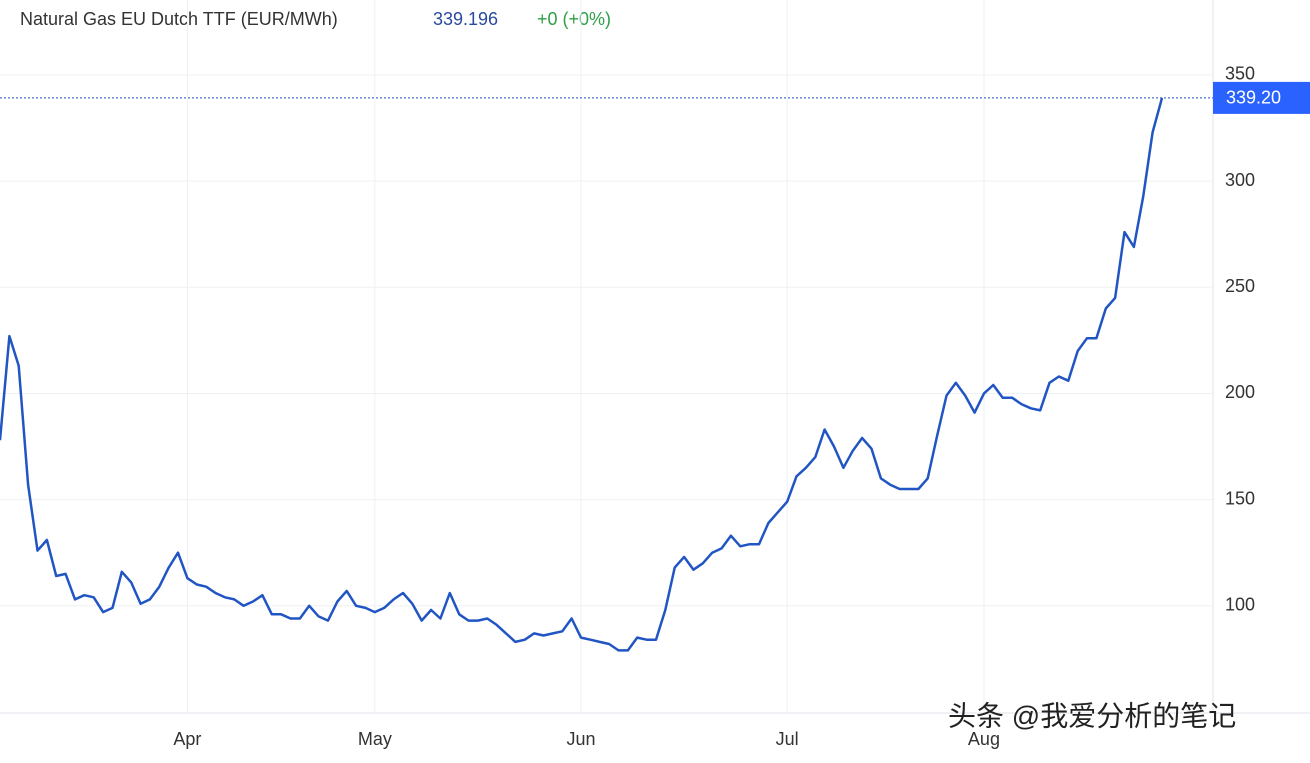 This screenshot has height=763, width=1310. Describe the element at coordinates (580, 739) in the screenshot. I see `x-tick-label: Jun` at that location.